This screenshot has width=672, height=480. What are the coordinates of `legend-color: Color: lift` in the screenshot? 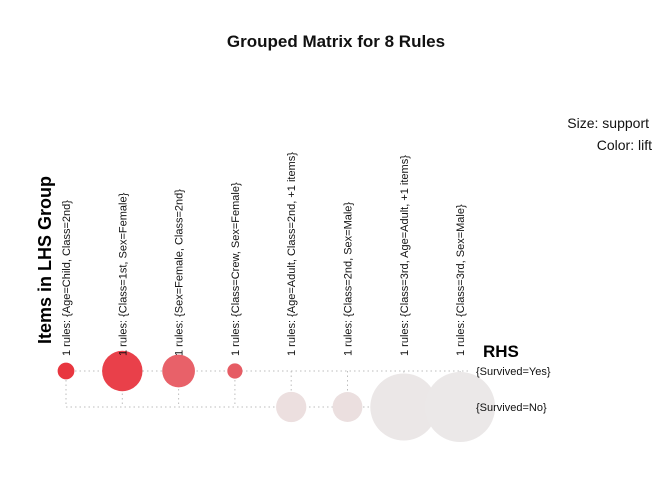 It's located at (624, 145).